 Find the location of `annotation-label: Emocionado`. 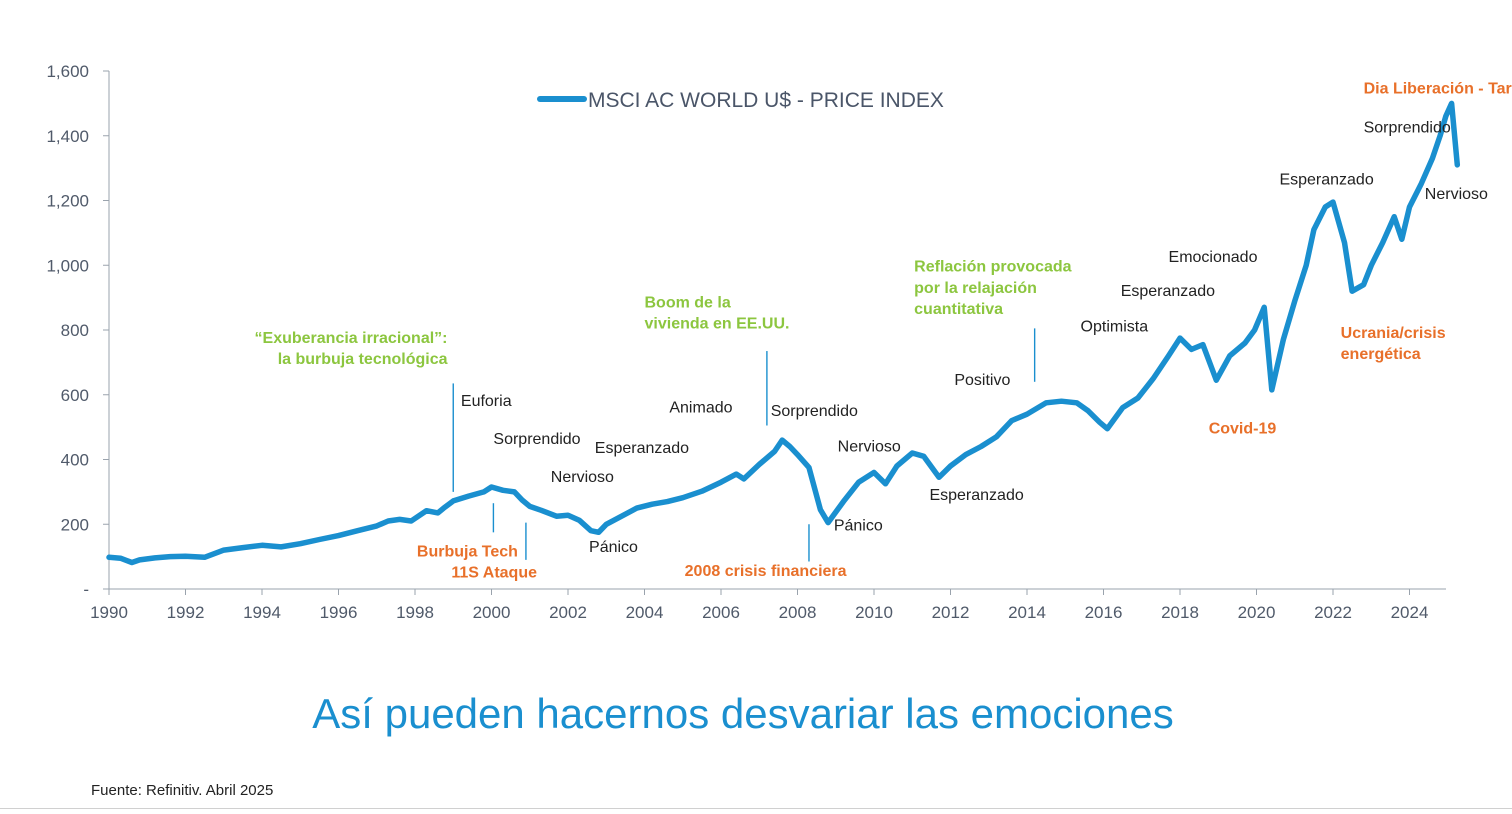

annotation-label: Emocionado is located at coordinates (1213, 257).